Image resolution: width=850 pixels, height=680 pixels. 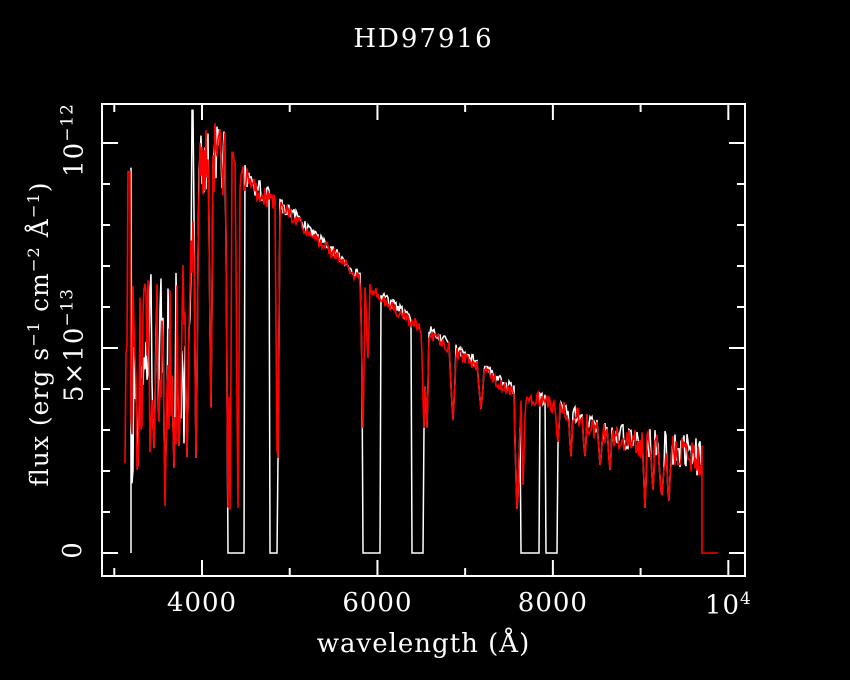 I want to click on y-tick-label: 10−12, so click(x=73, y=140).